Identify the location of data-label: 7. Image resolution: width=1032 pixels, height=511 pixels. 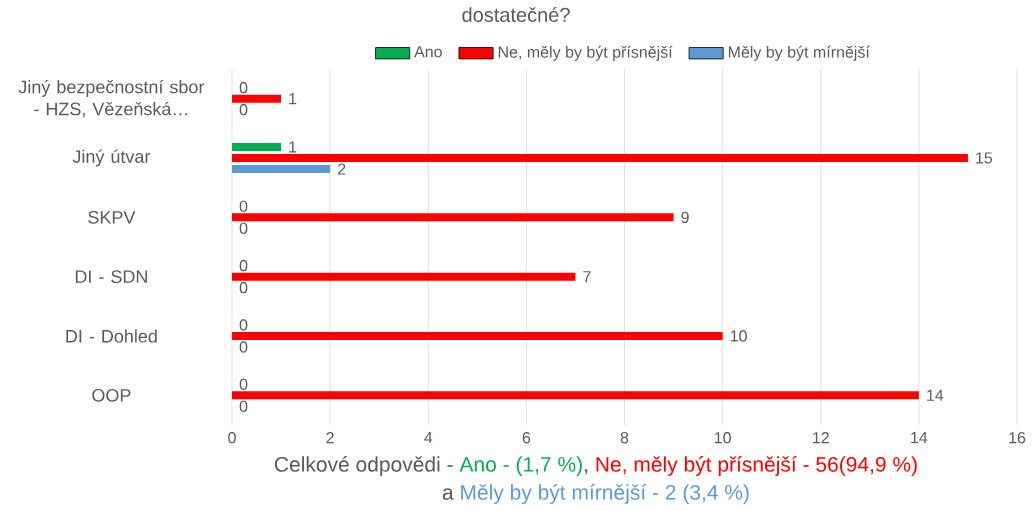
(587, 277).